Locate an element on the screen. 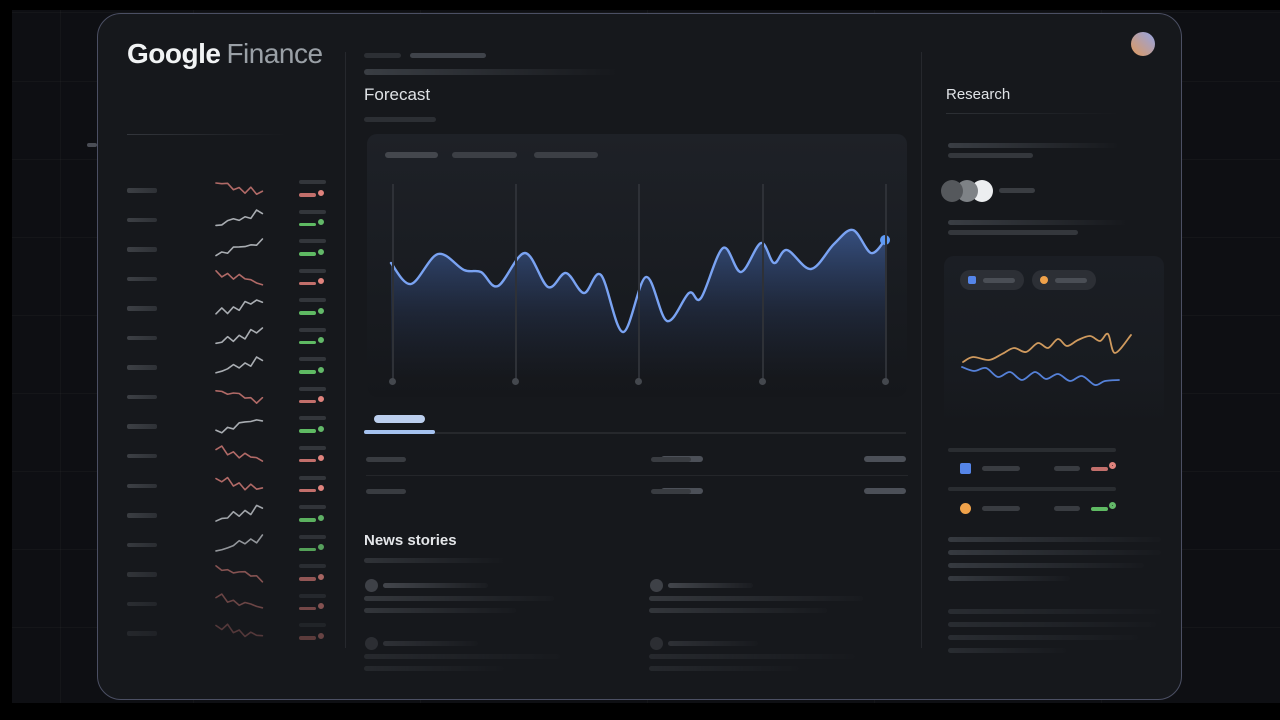  row-change-dash-down is located at coordinates (1099, 469).